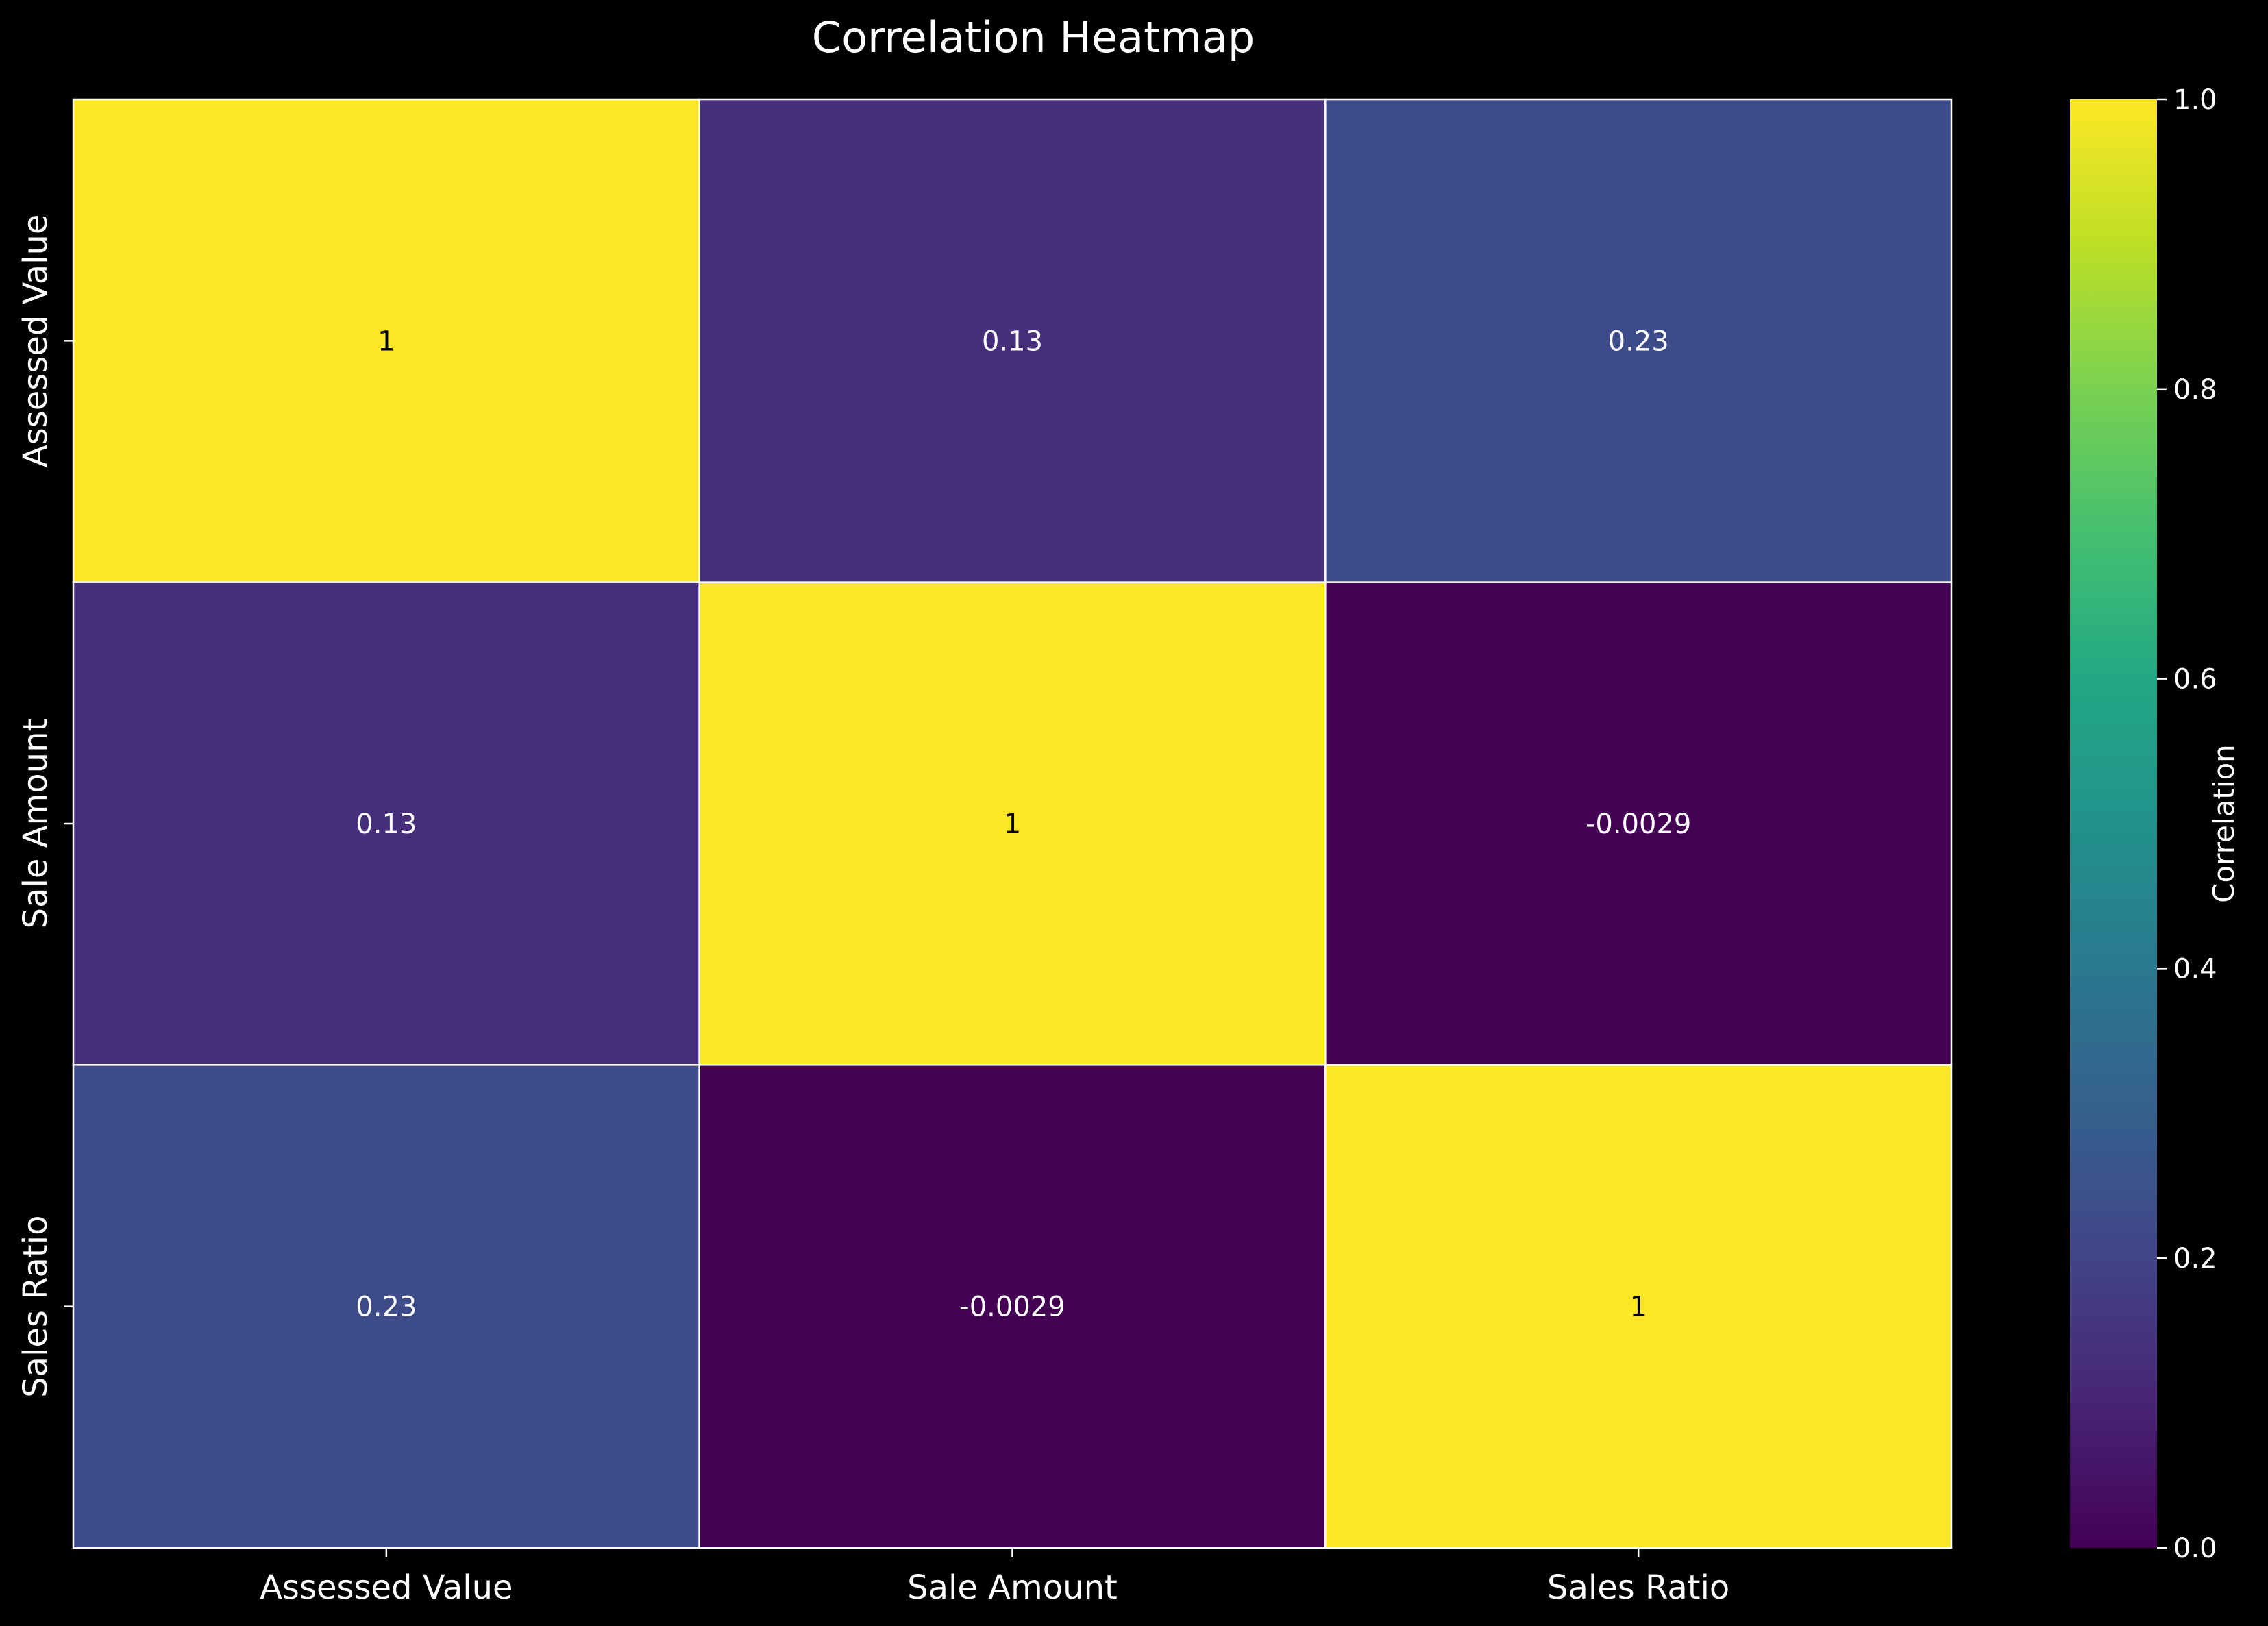 The height and width of the screenshot is (1626, 2268). I want to click on y-axis: Assessed Value Sale Amount Sales Ratio, so click(44, 806).